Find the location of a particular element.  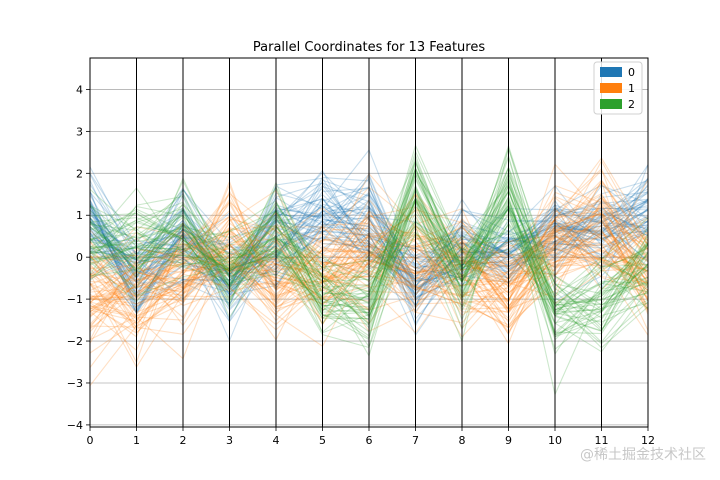

y-tick-label: 4 is located at coordinates (79, 89).